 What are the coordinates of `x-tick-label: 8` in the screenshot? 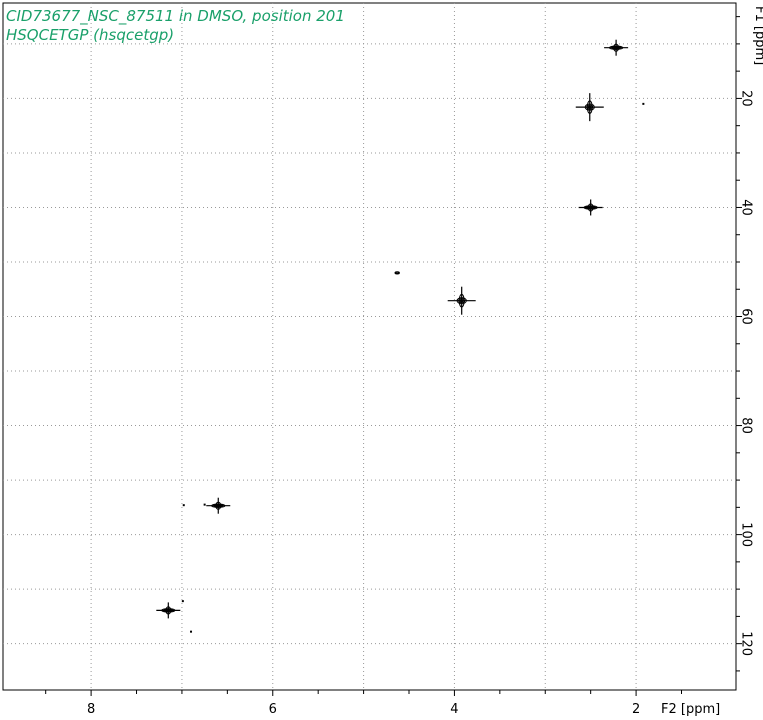 It's located at (91, 709).